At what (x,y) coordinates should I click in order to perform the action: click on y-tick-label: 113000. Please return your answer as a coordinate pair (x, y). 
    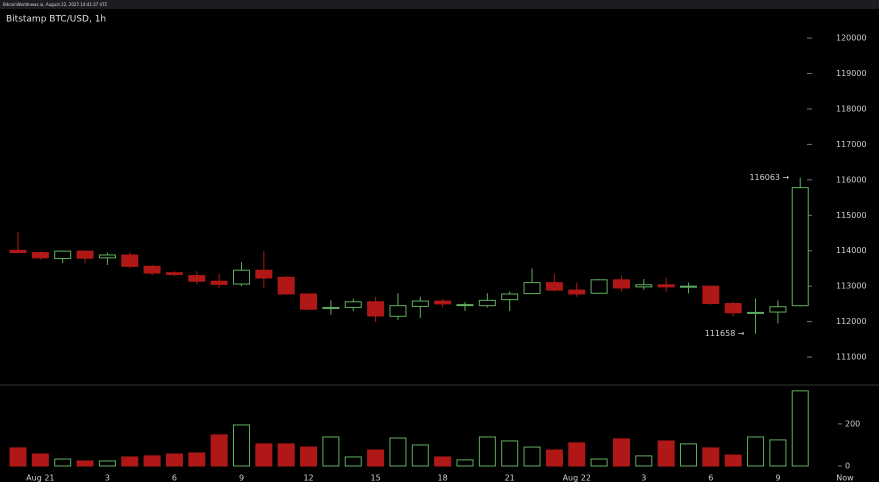
    Looking at the image, I should click on (851, 286).